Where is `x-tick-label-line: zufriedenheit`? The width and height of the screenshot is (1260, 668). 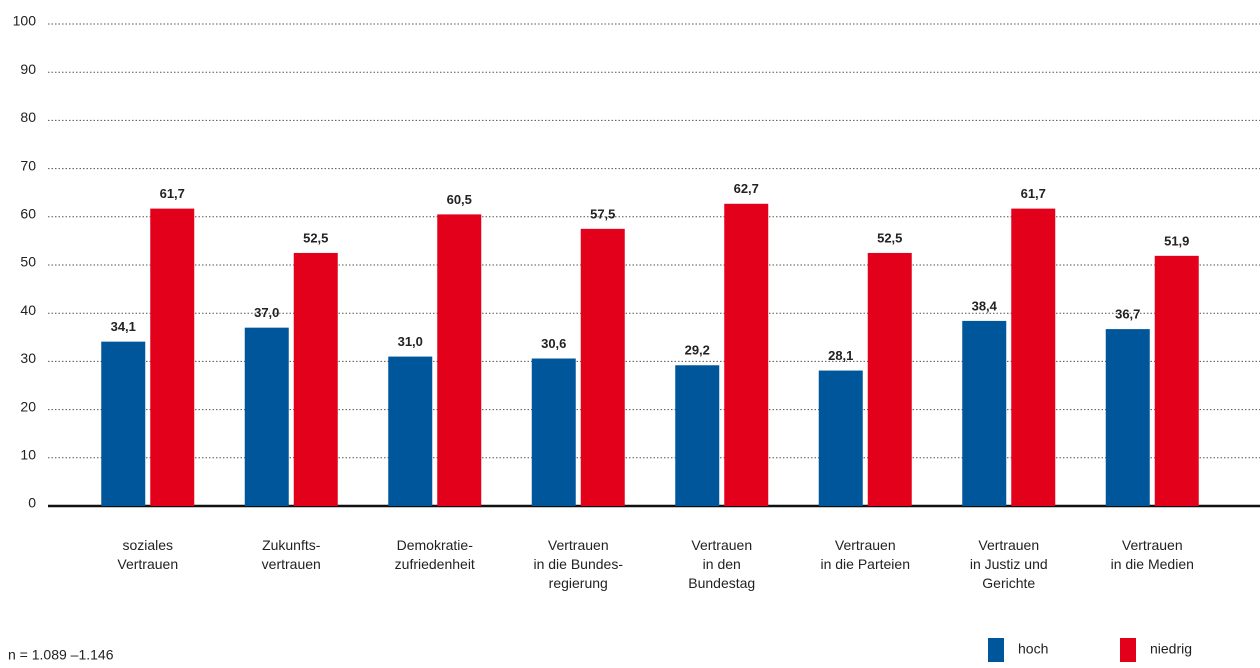 x-tick-label-line: zufriedenheit is located at coordinates (435, 564).